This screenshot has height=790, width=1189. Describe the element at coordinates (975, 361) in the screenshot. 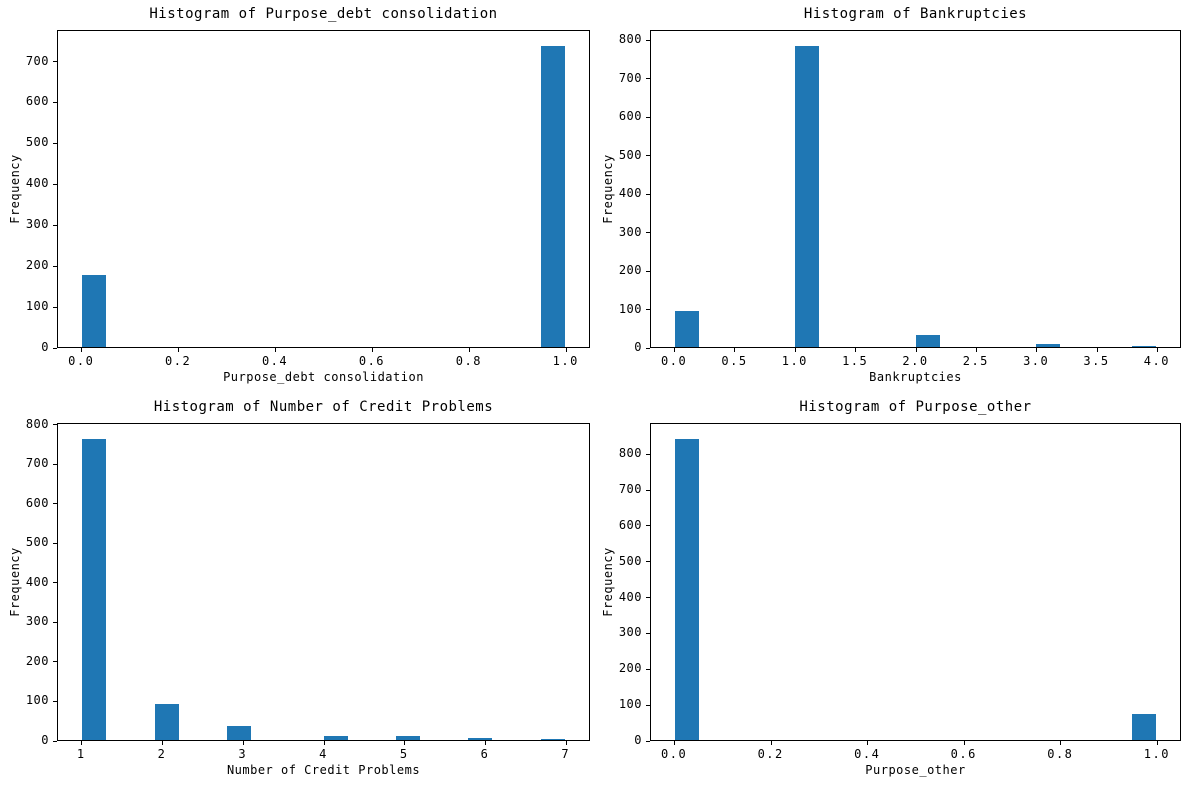

I see `x-tick-label: 2.5` at that location.